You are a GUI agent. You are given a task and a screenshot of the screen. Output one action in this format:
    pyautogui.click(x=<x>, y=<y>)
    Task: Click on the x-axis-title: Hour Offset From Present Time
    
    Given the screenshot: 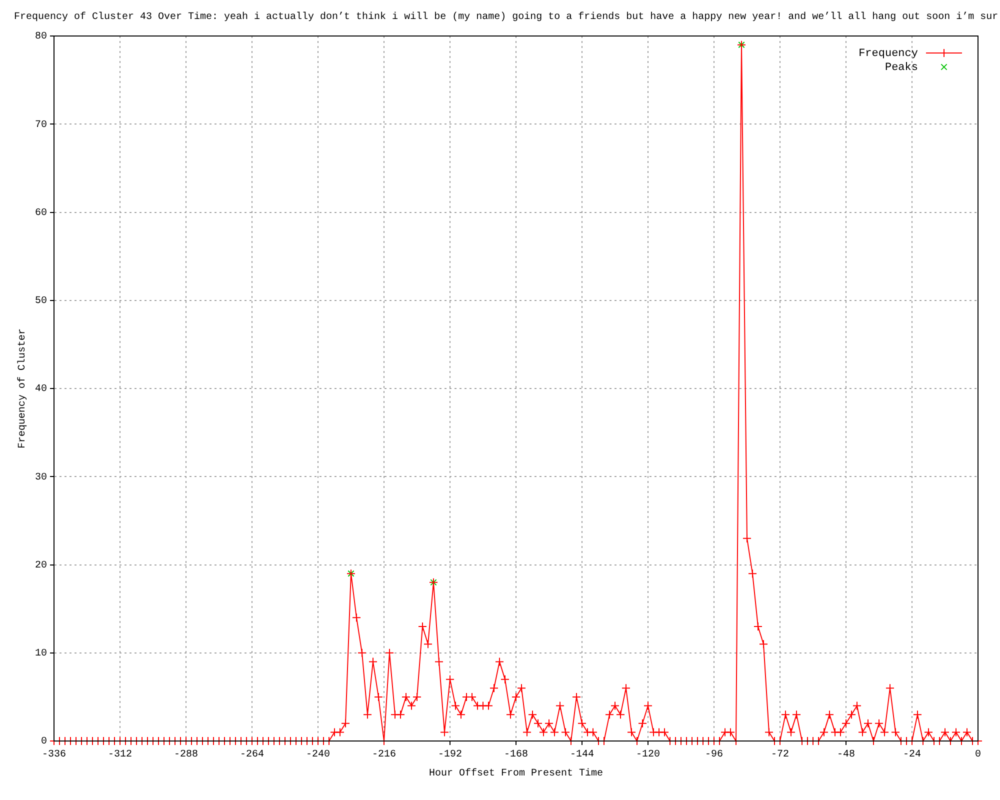 What is the action you would take?
    pyautogui.click(x=516, y=774)
    